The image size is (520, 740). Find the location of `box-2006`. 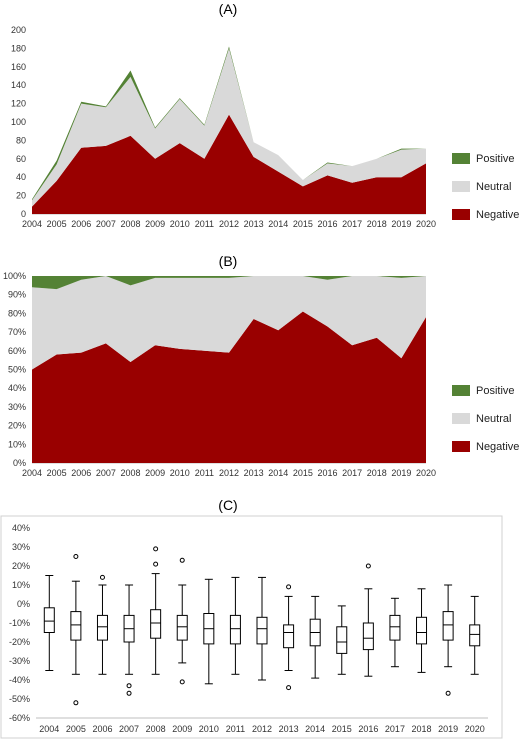

box-2006 is located at coordinates (102, 624).